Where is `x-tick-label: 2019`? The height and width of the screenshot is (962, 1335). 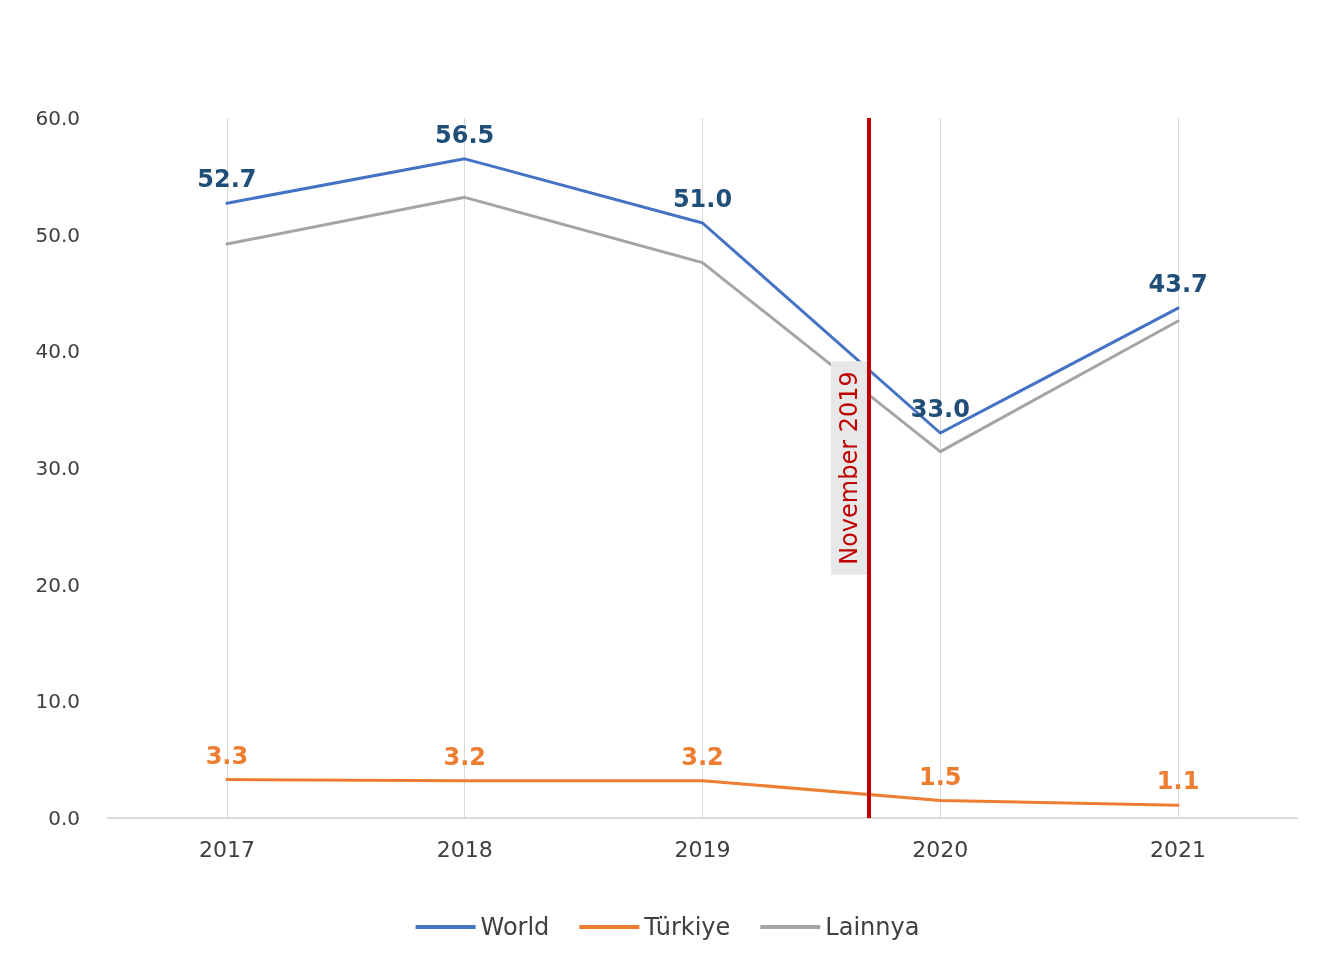
x-tick-label: 2019 is located at coordinates (702, 849).